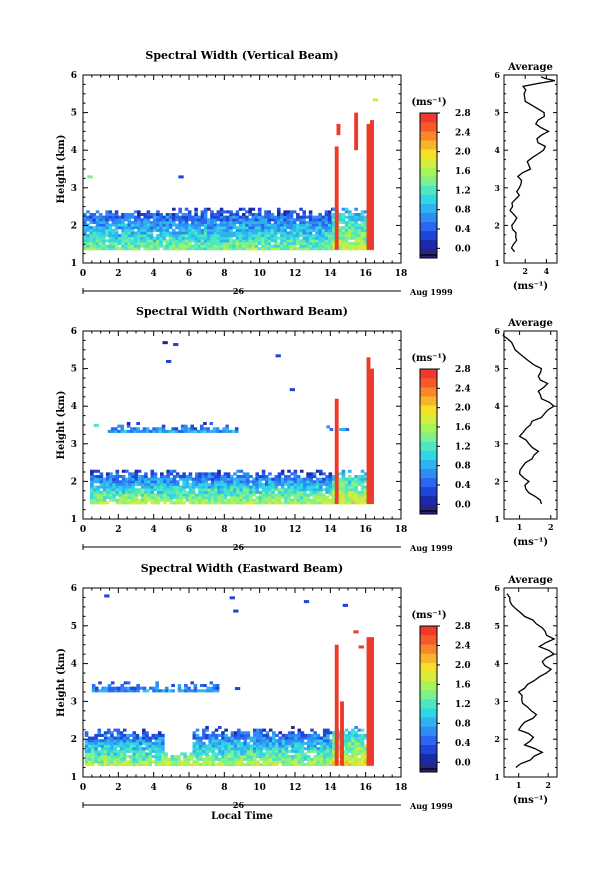 The height and width of the screenshot is (875, 611). Describe the element at coordinates (278, 356) in the screenshot. I see `heatmap-patch` at that location.